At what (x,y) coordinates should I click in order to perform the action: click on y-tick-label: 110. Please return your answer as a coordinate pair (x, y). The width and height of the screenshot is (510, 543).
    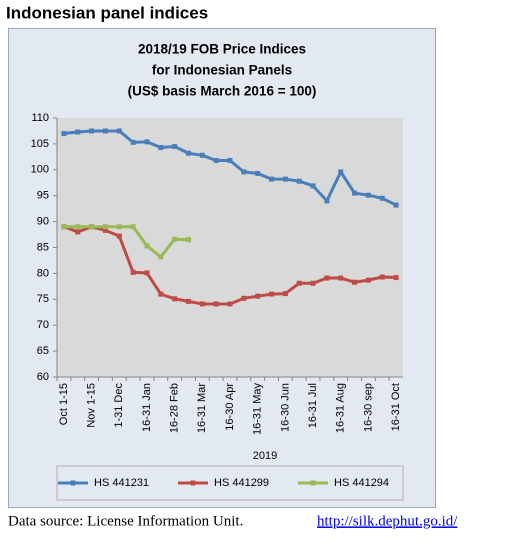
    Looking at the image, I should click on (40, 118).